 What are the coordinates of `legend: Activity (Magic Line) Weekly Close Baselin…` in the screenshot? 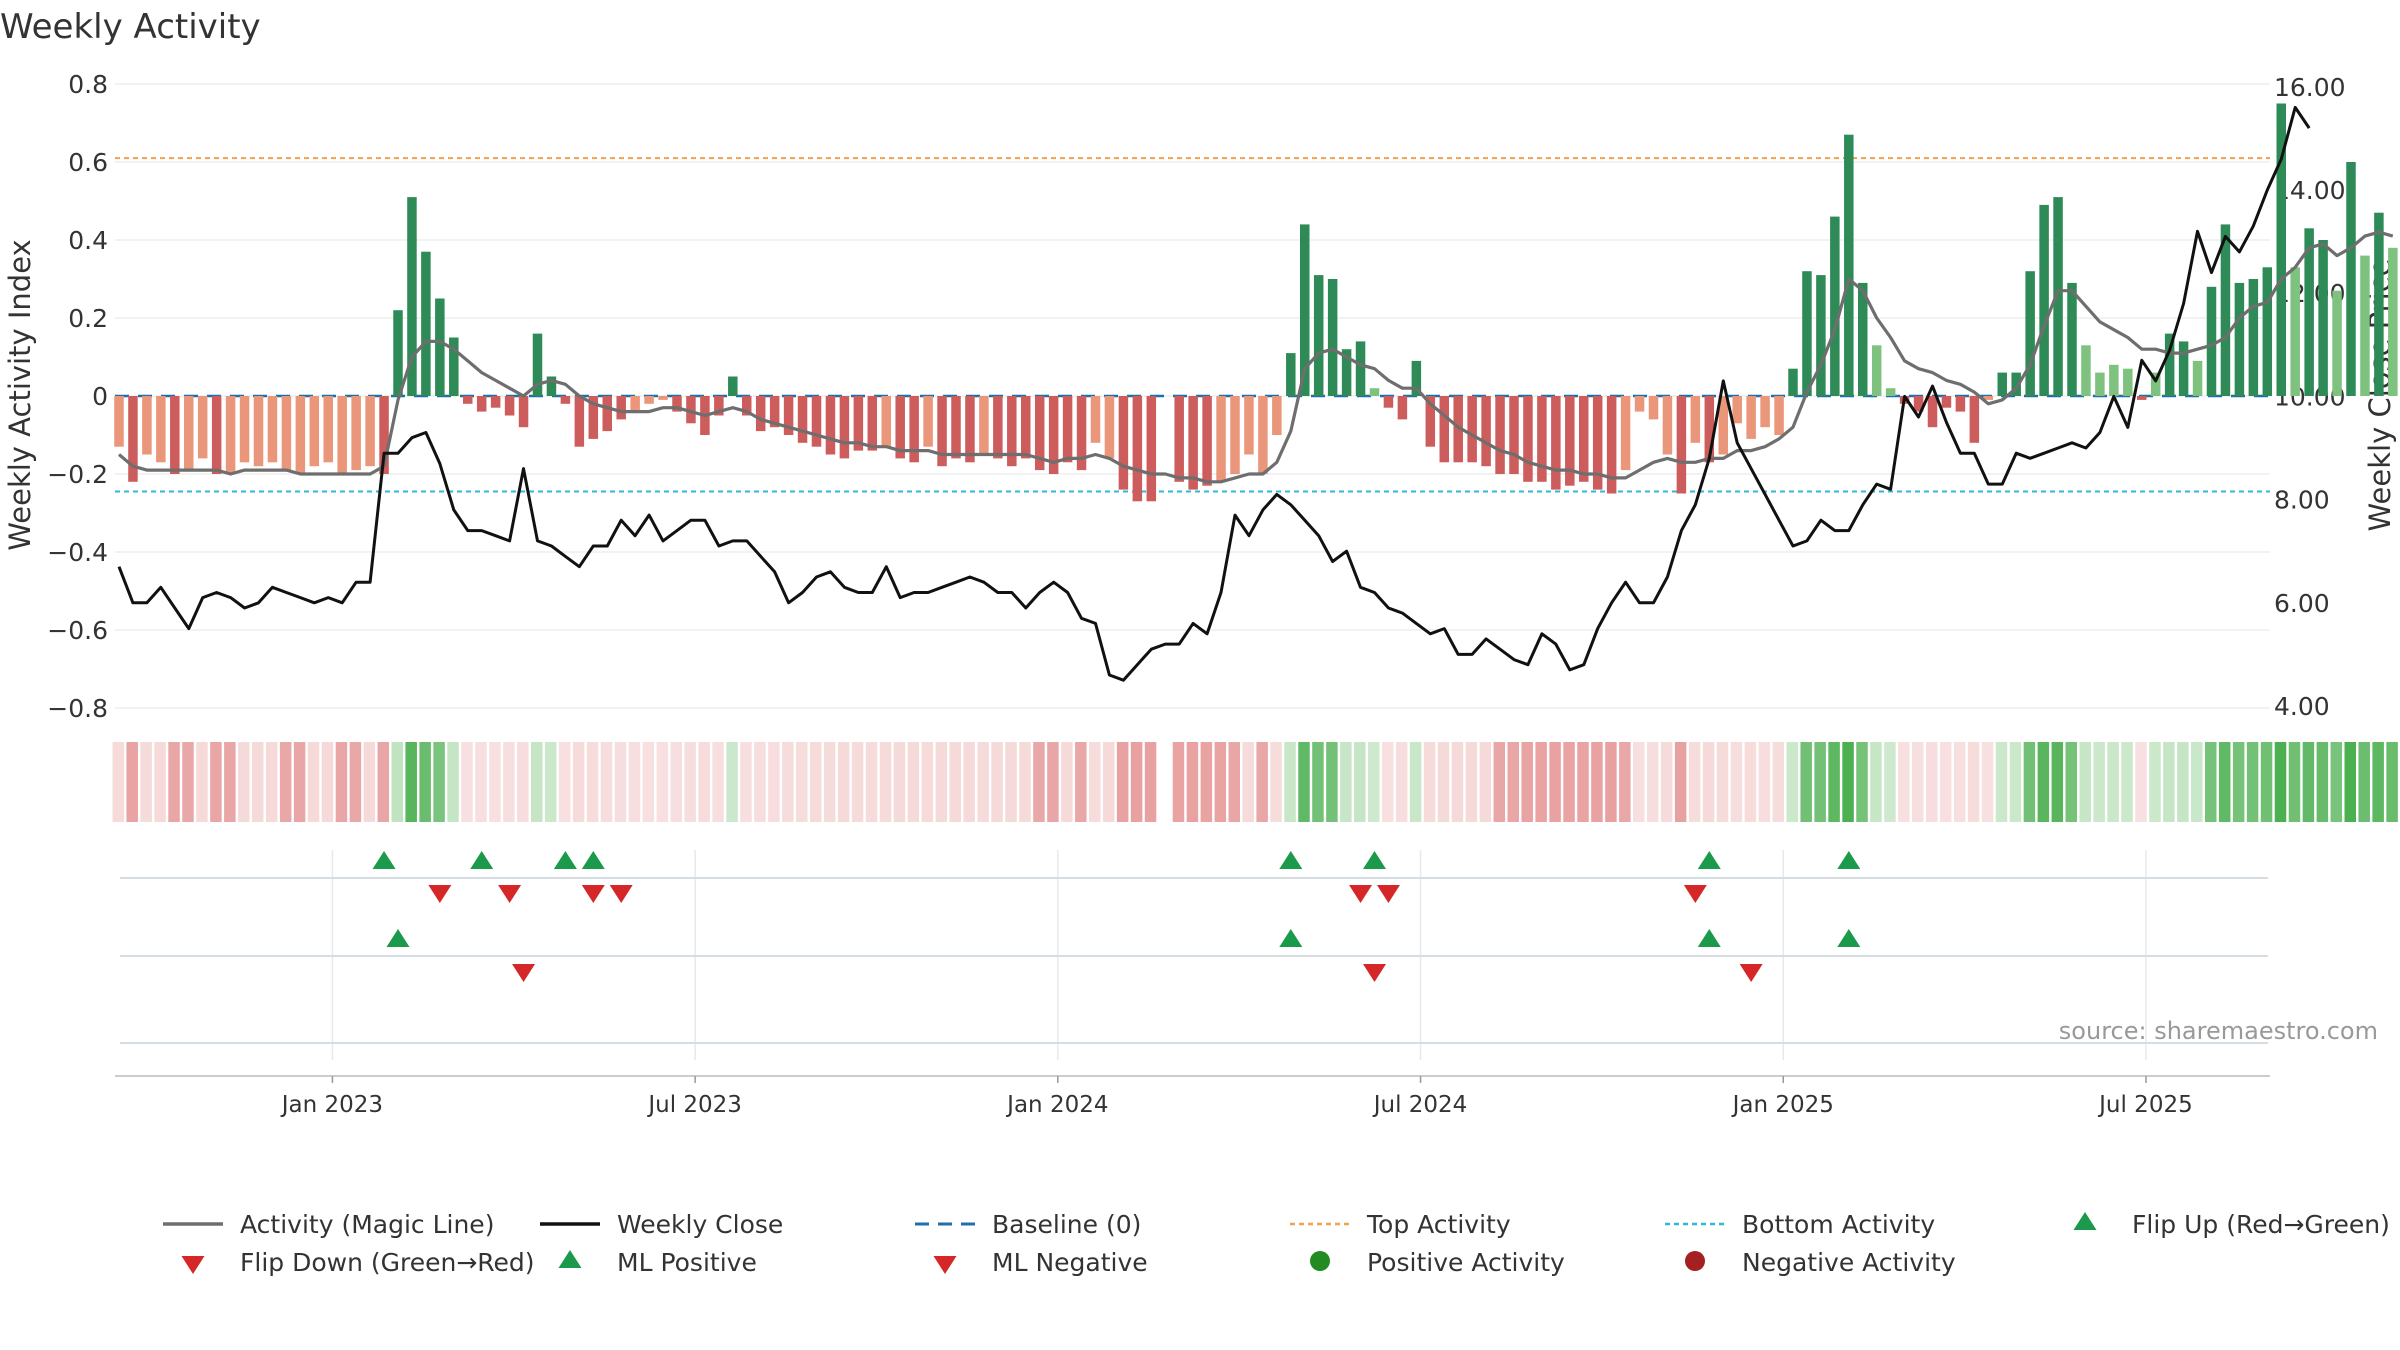 It's located at (1276, 1243).